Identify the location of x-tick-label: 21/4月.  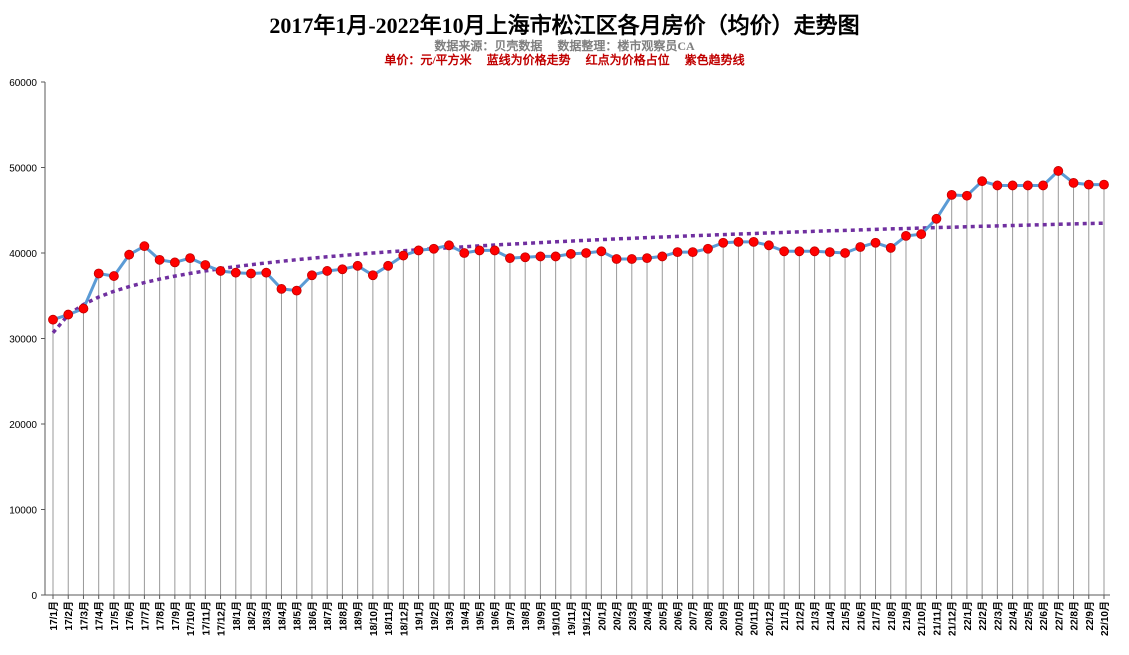
(831, 615).